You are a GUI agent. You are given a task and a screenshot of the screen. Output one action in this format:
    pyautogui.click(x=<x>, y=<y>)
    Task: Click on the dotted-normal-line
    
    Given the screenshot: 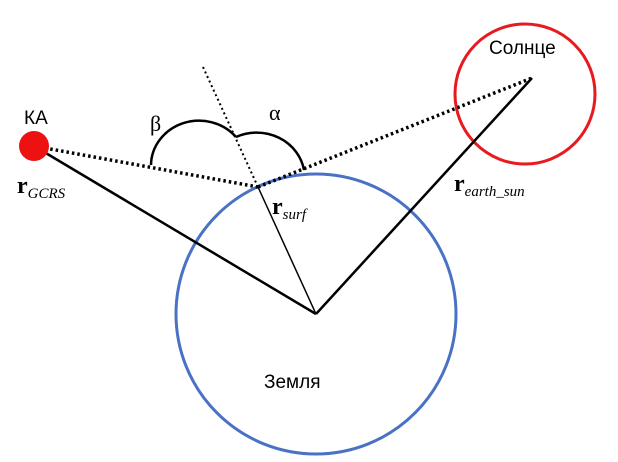 What is the action you would take?
    pyautogui.click(x=230, y=127)
    